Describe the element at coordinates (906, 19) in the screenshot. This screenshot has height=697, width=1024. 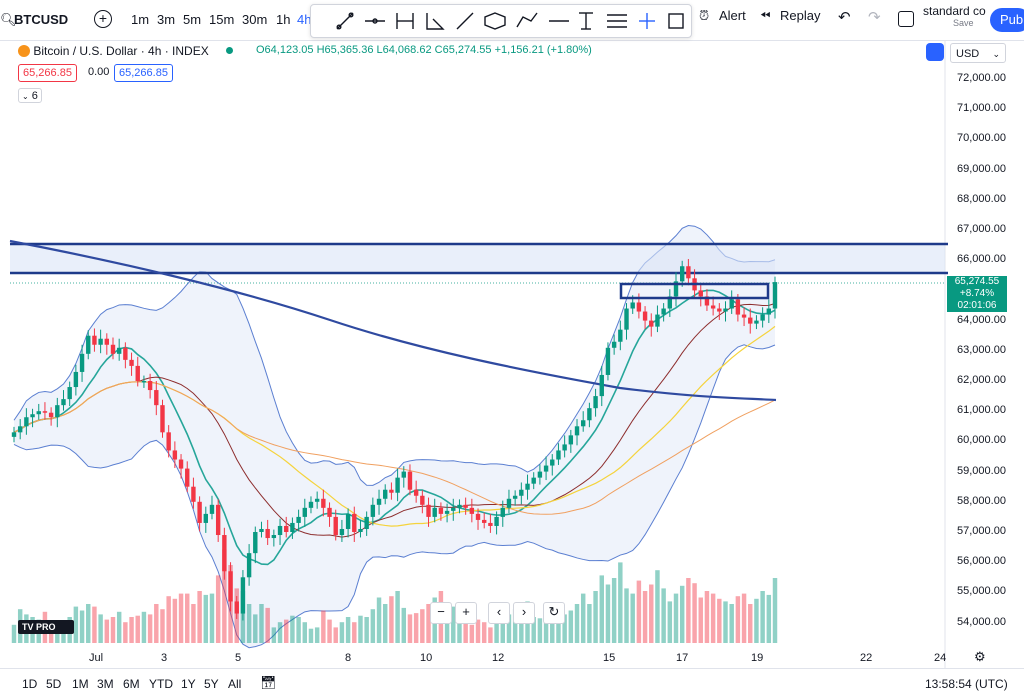
I see `layout-checkbox` at that location.